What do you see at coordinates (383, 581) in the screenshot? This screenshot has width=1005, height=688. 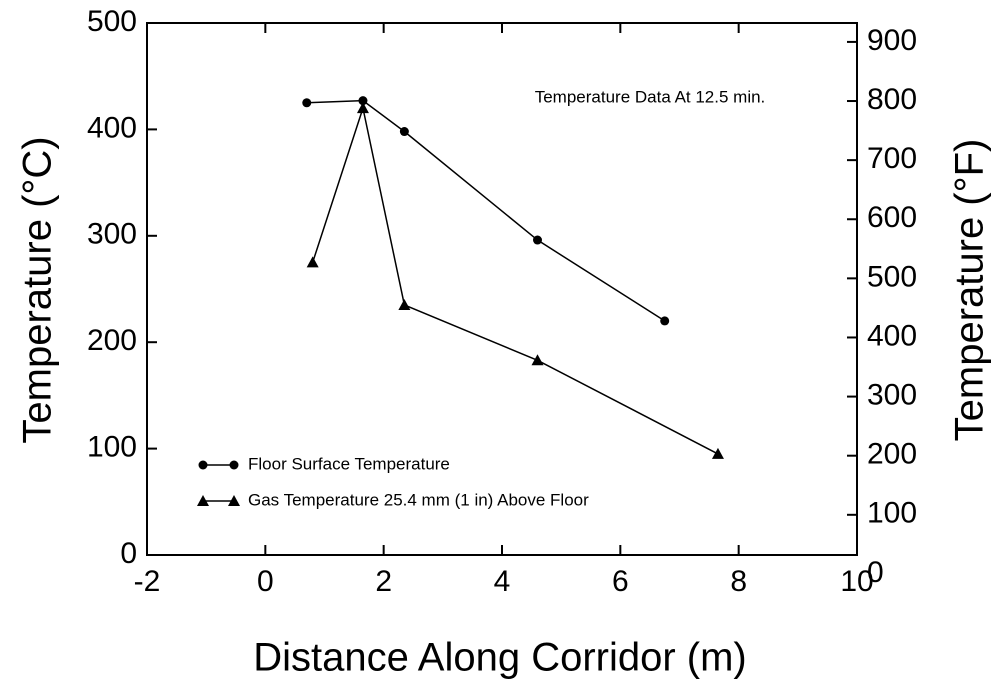 I see `x-tick-label: 2` at bounding box center [383, 581].